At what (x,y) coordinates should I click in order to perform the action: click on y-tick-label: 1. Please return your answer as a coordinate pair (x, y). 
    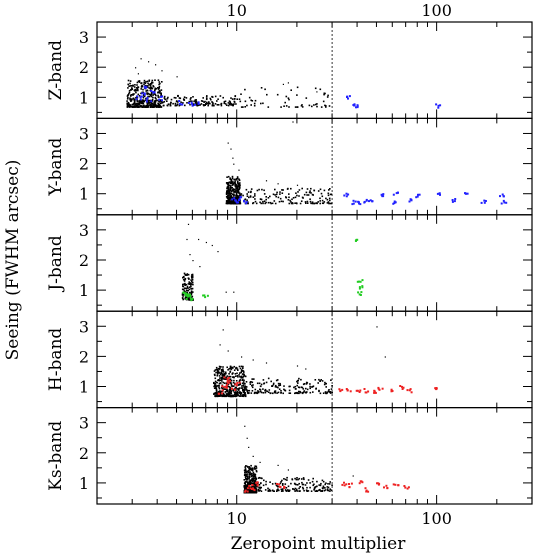
    Looking at the image, I should click on (84, 97).